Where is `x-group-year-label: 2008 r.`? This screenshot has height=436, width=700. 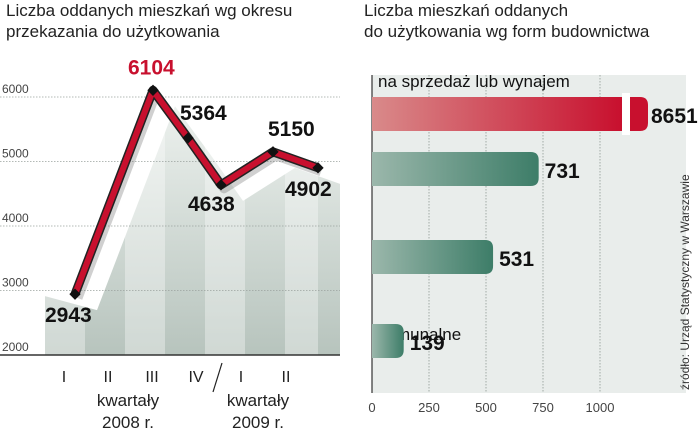 x-group-year-label: 2008 r. is located at coordinates (128, 422).